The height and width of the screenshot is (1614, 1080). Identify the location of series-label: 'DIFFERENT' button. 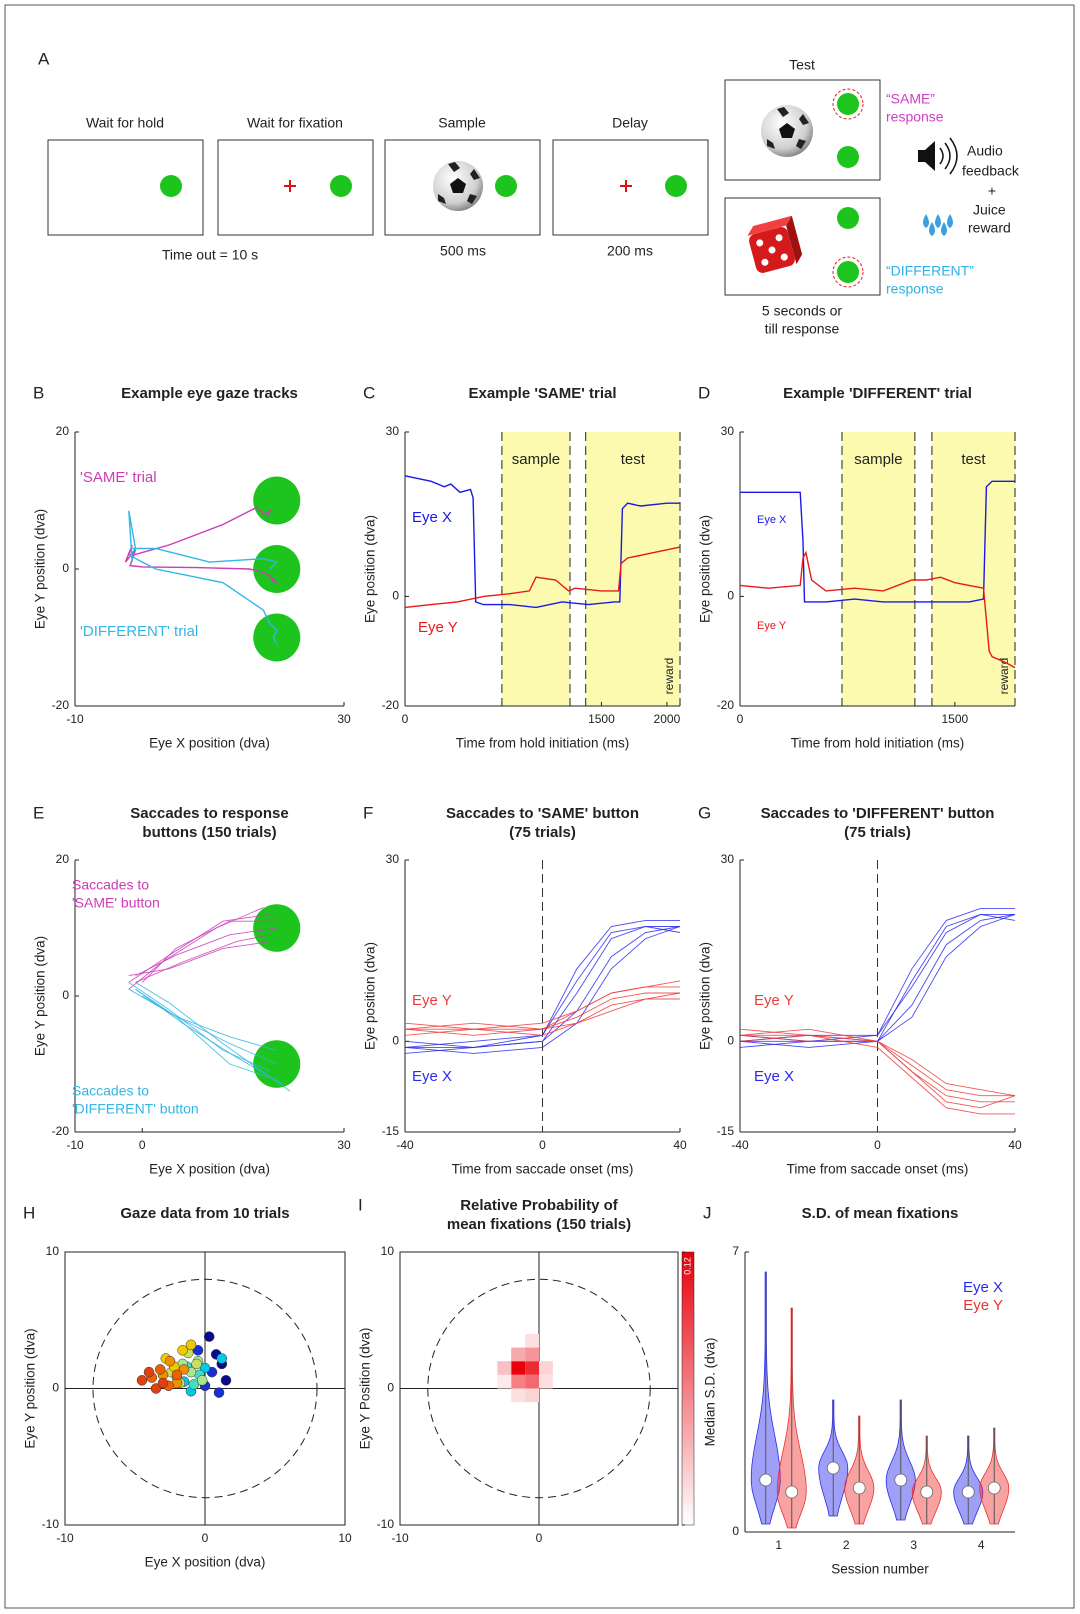
(135, 1109).